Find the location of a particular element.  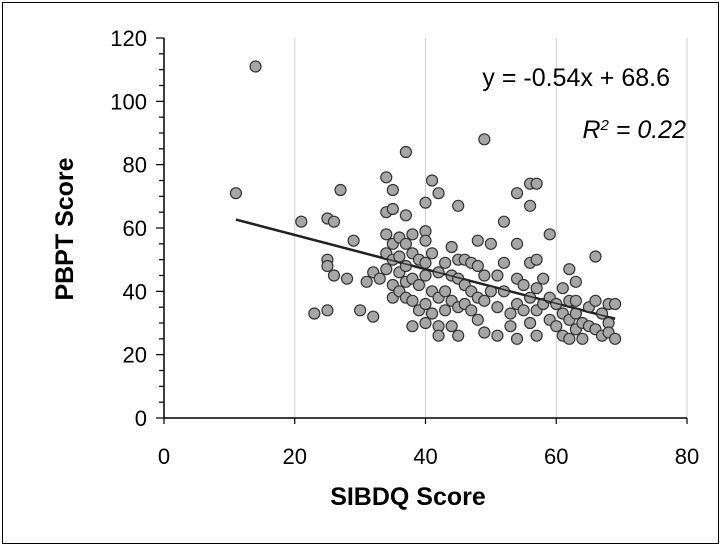

x-tick-label-40: 40 is located at coordinates (425, 456).